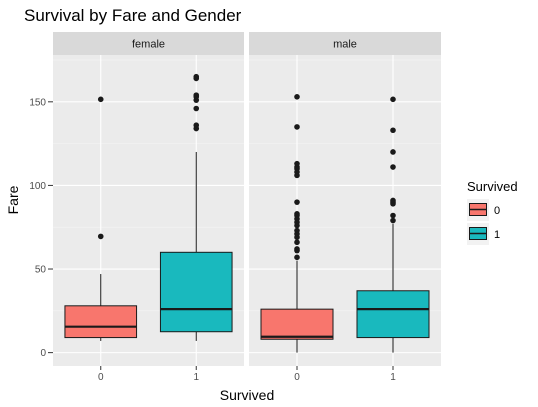  I want to click on y-axis-title: Fare, so click(13, 199).